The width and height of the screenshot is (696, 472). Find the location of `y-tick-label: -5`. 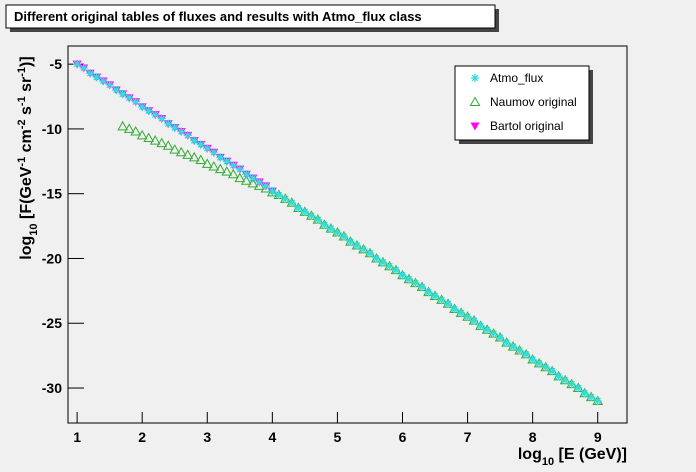

y-tick-label: -5 is located at coordinates (56, 64).